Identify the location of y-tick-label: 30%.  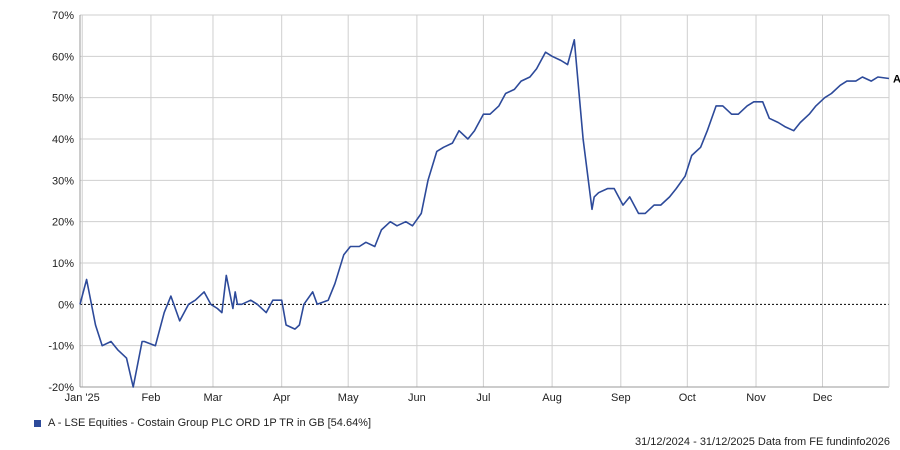
(63, 181).